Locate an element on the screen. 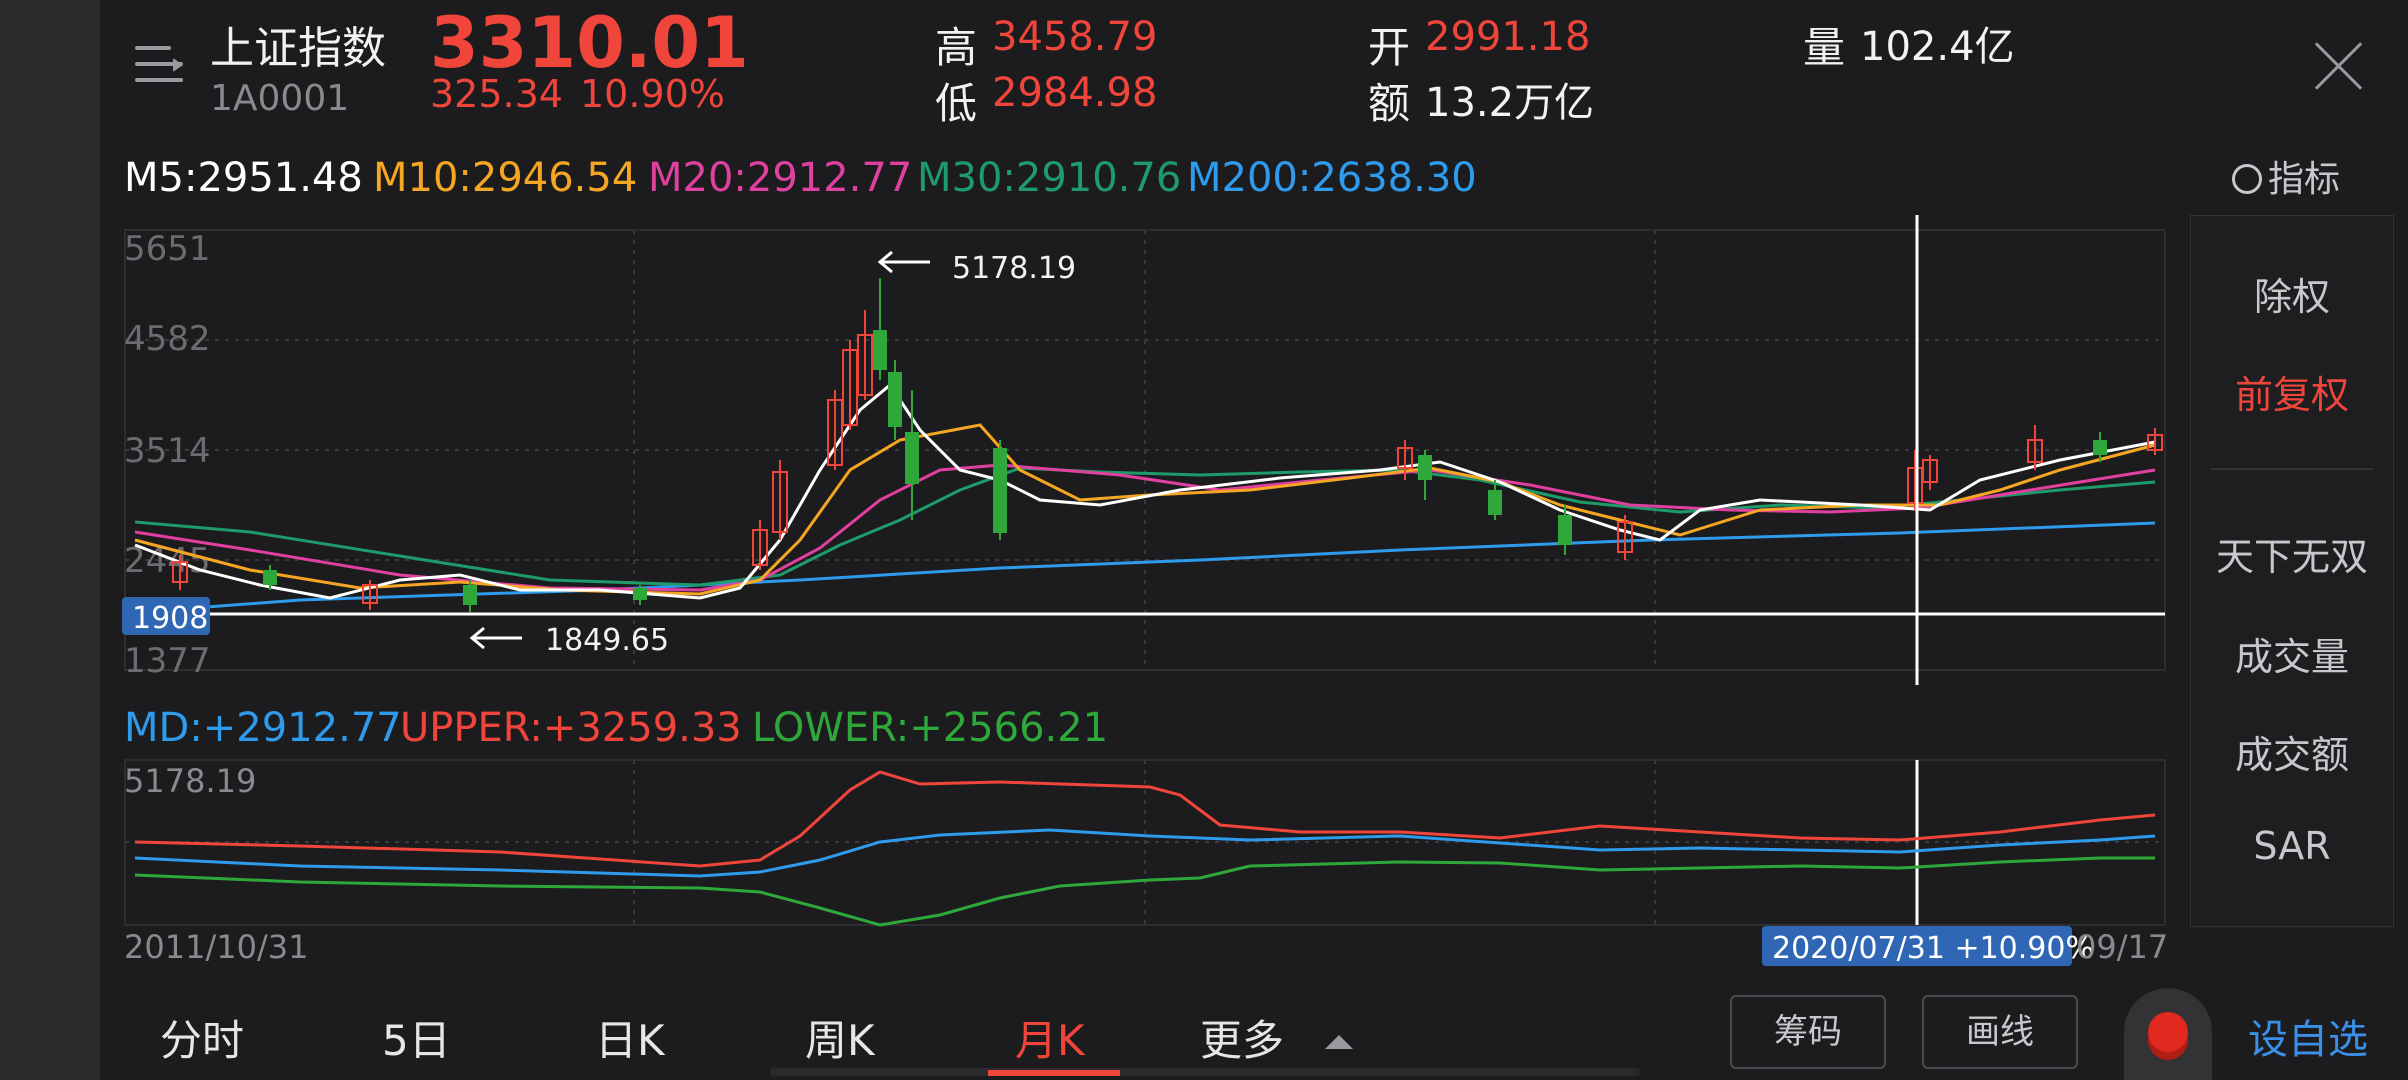 This screenshot has width=2408, height=1080. boll-lower-label: LOWER:+2566.21 is located at coordinates (930, 728).